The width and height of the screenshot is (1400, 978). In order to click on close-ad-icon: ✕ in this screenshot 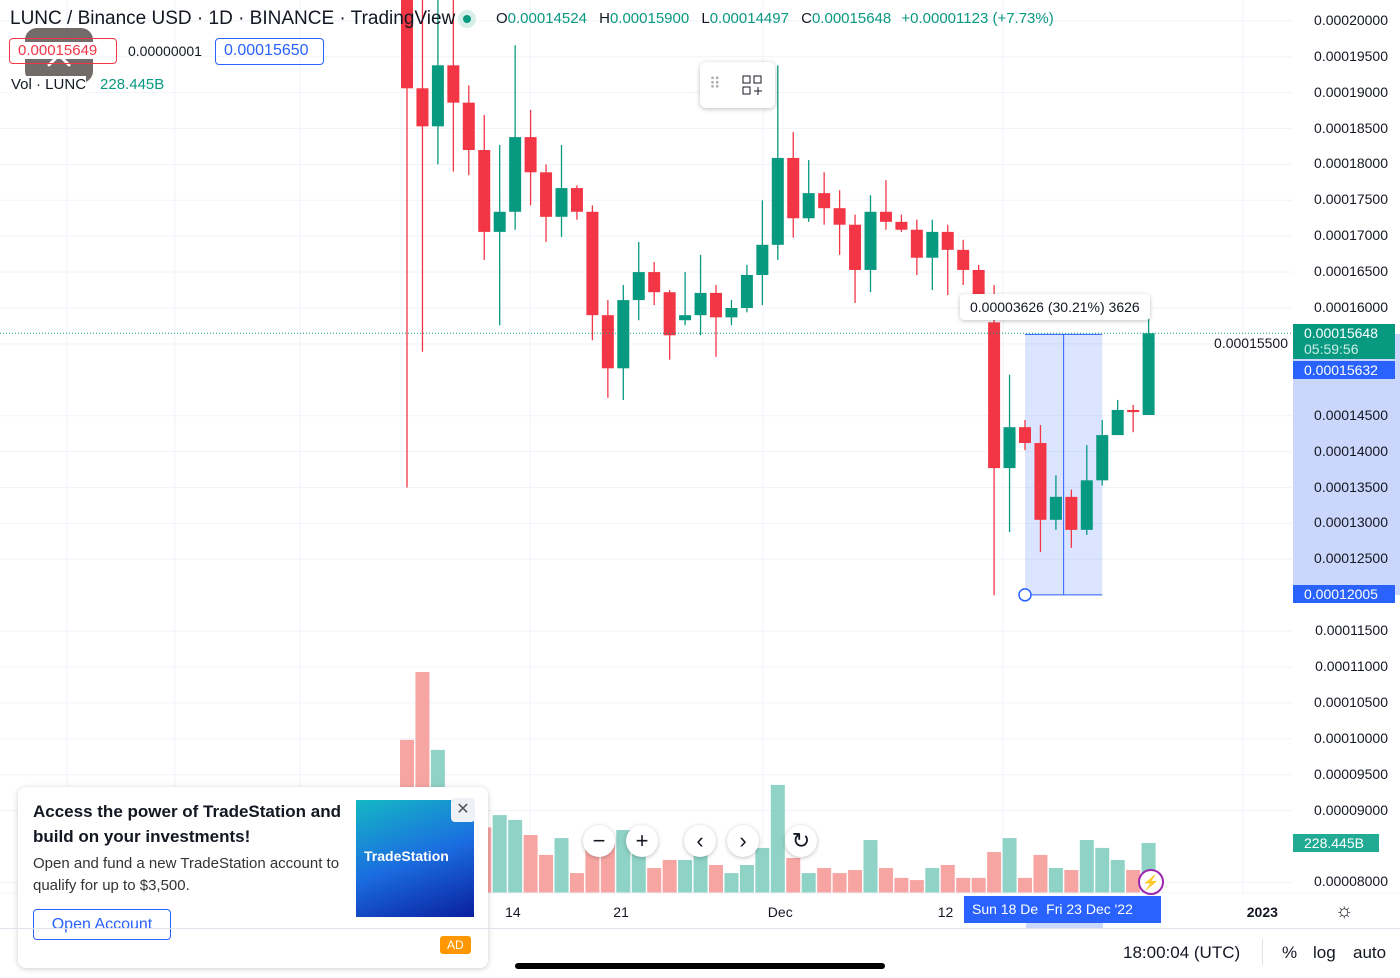, I will do `click(463, 810)`.